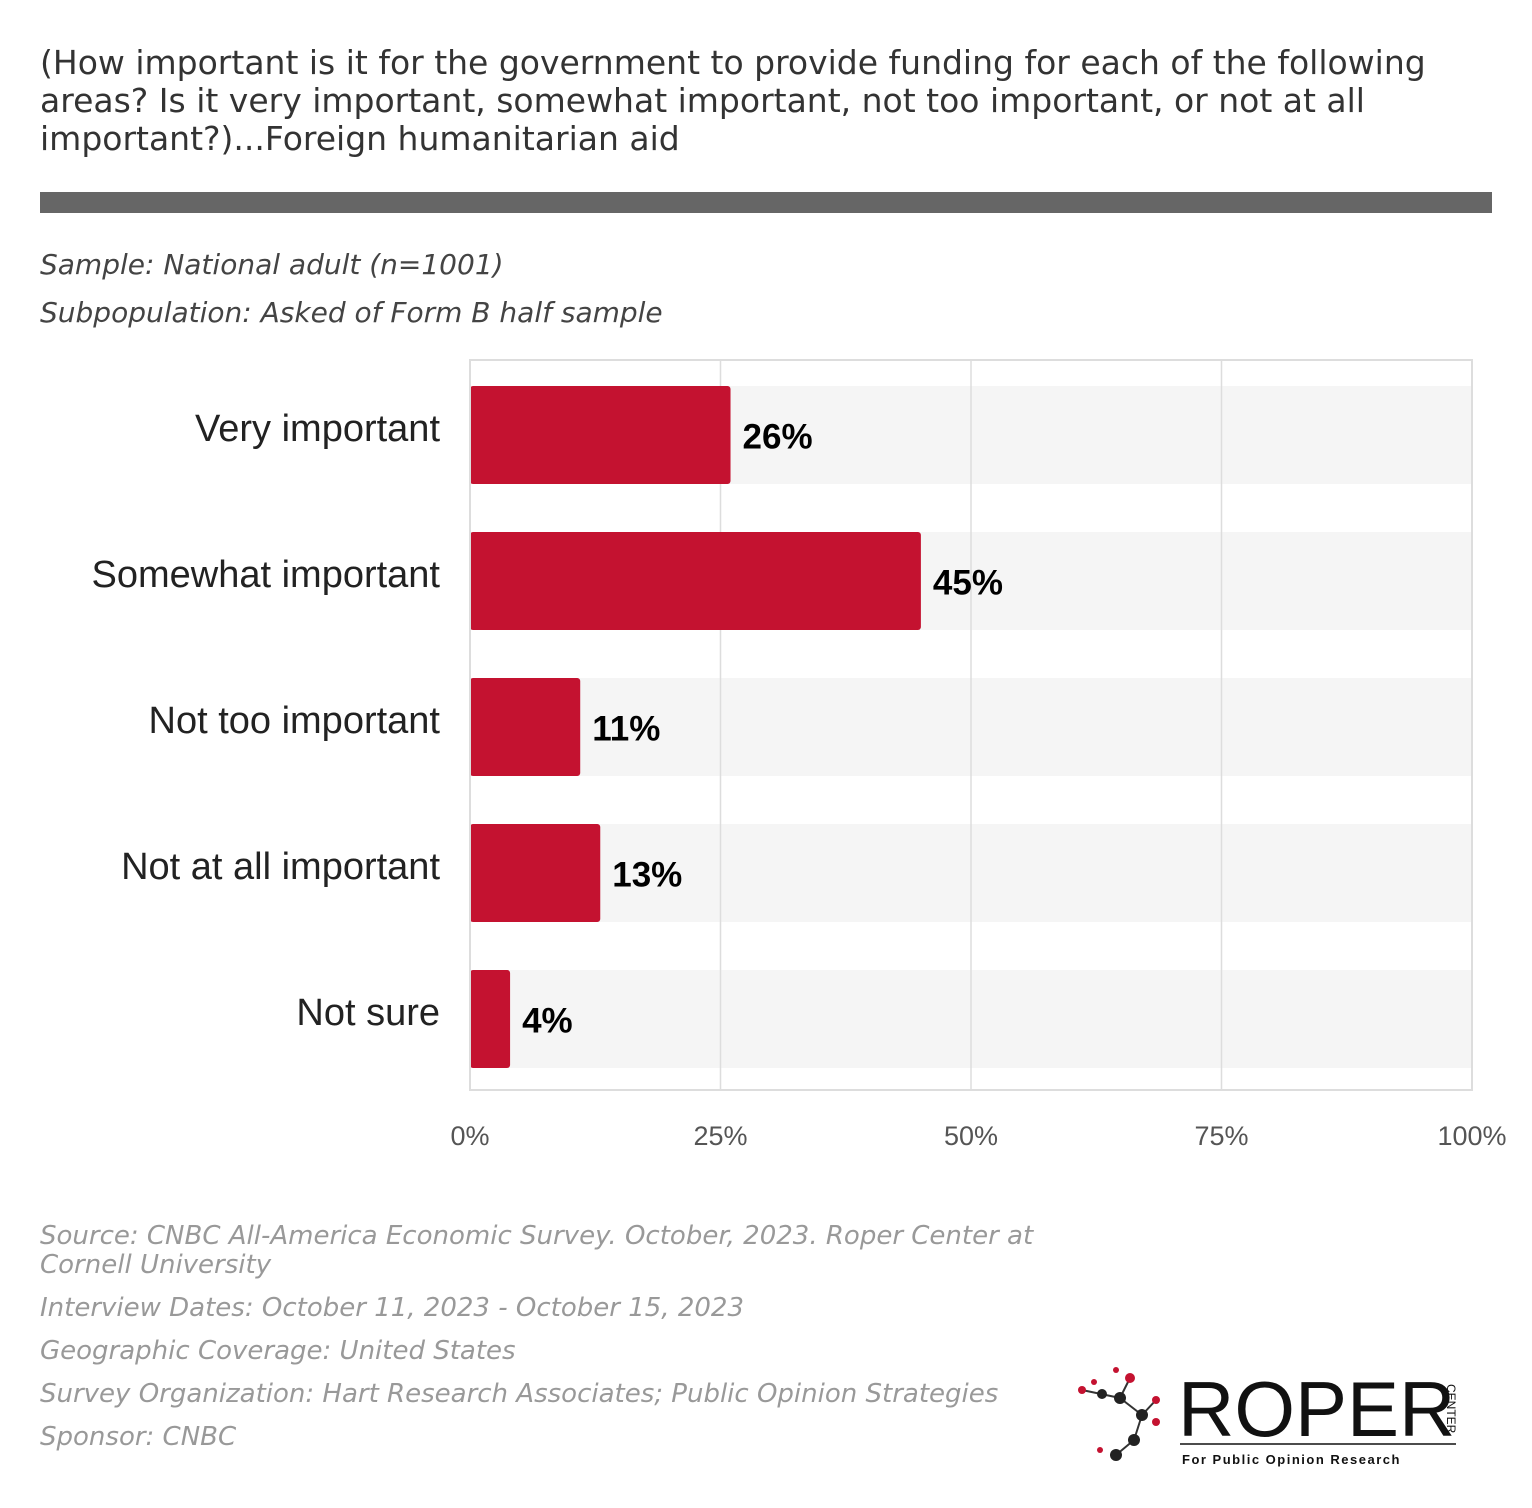  Describe the element at coordinates (469, 1136) in the screenshot. I see `x-tick-label: 0%` at that location.